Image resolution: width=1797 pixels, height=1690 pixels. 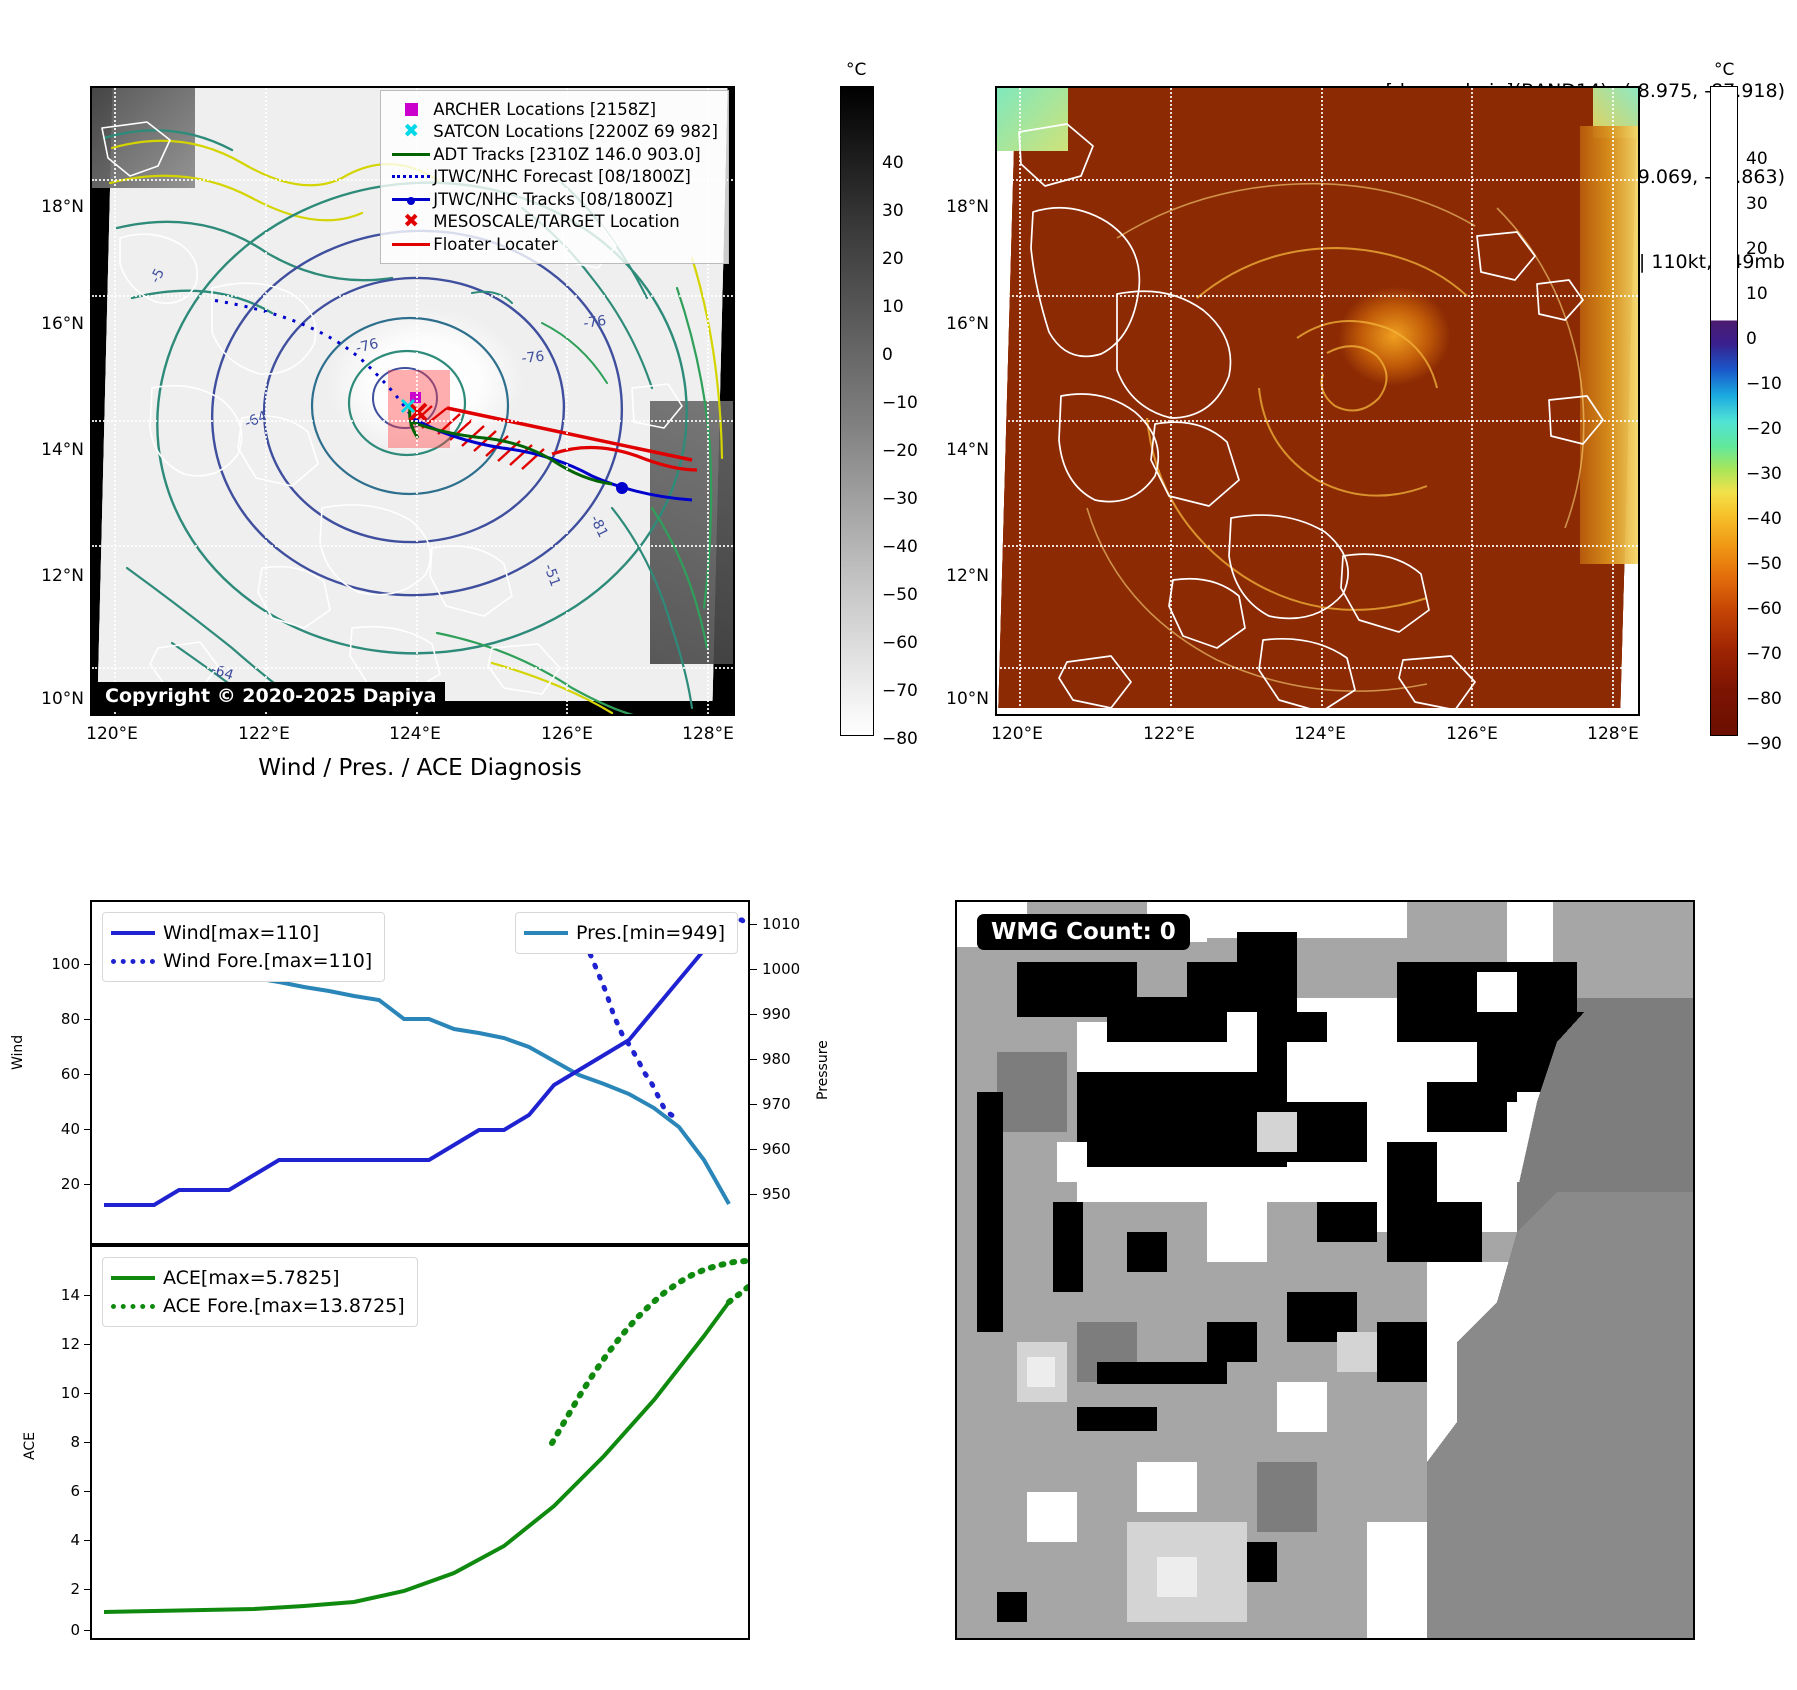 What do you see at coordinates (553, 177) in the screenshot?
I see `legend-item-jtwc-forecast: JTWC/NHC Forecast [08/1800Z]` at bounding box center [553, 177].